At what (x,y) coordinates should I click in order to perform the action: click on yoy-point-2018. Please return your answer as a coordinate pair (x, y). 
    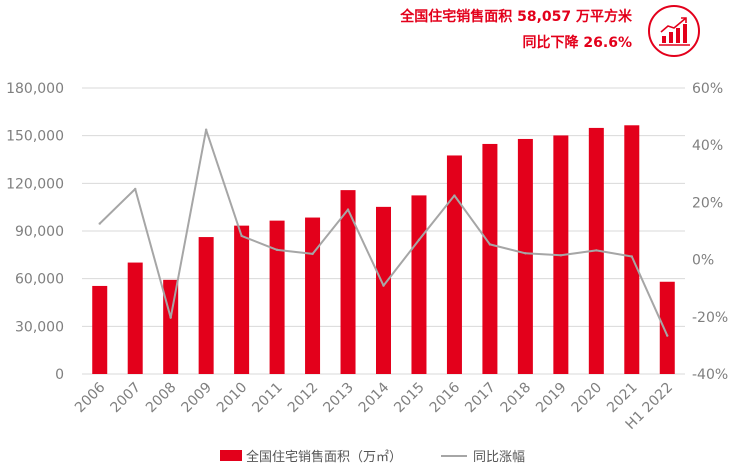
    Looking at the image, I should click on (525, 253).